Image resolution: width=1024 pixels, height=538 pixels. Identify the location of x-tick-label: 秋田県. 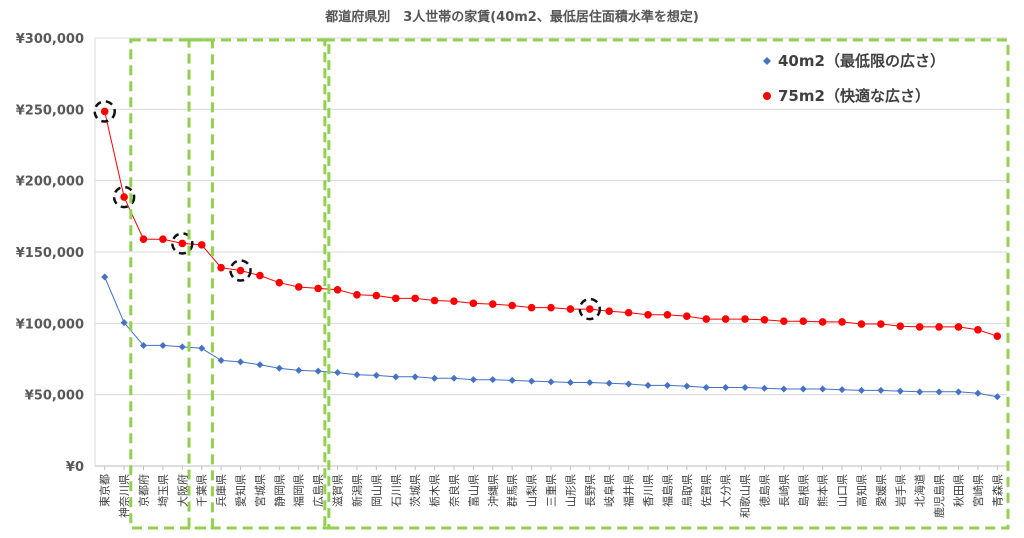
(958, 490).